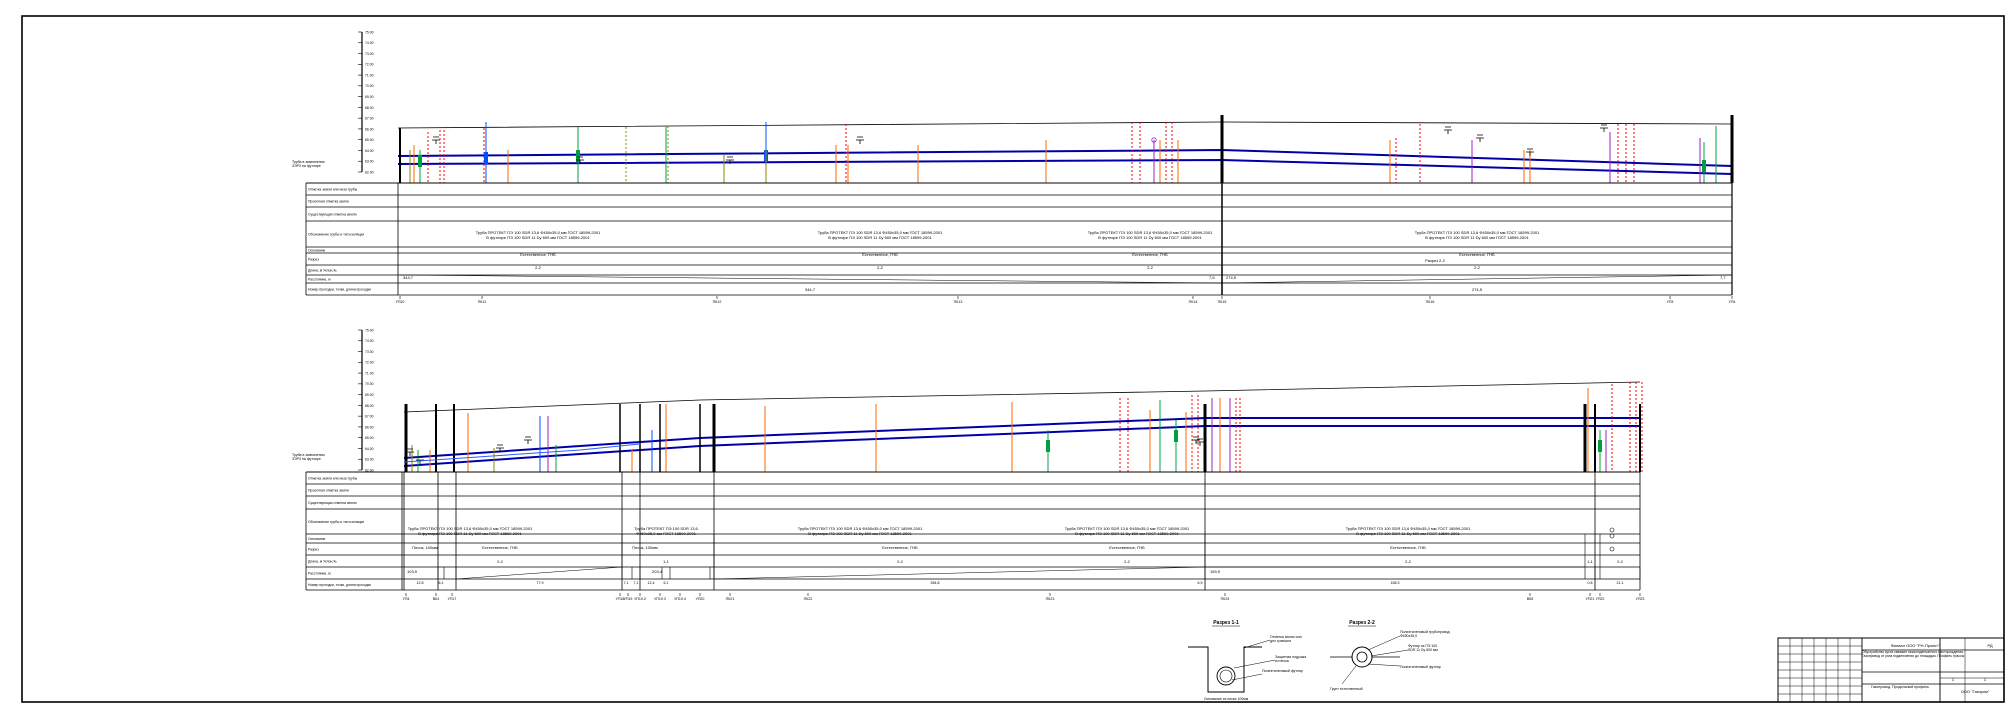  Describe the element at coordinates (369, 363) in the screenshot. I see `scale-label: 72.00` at that location.